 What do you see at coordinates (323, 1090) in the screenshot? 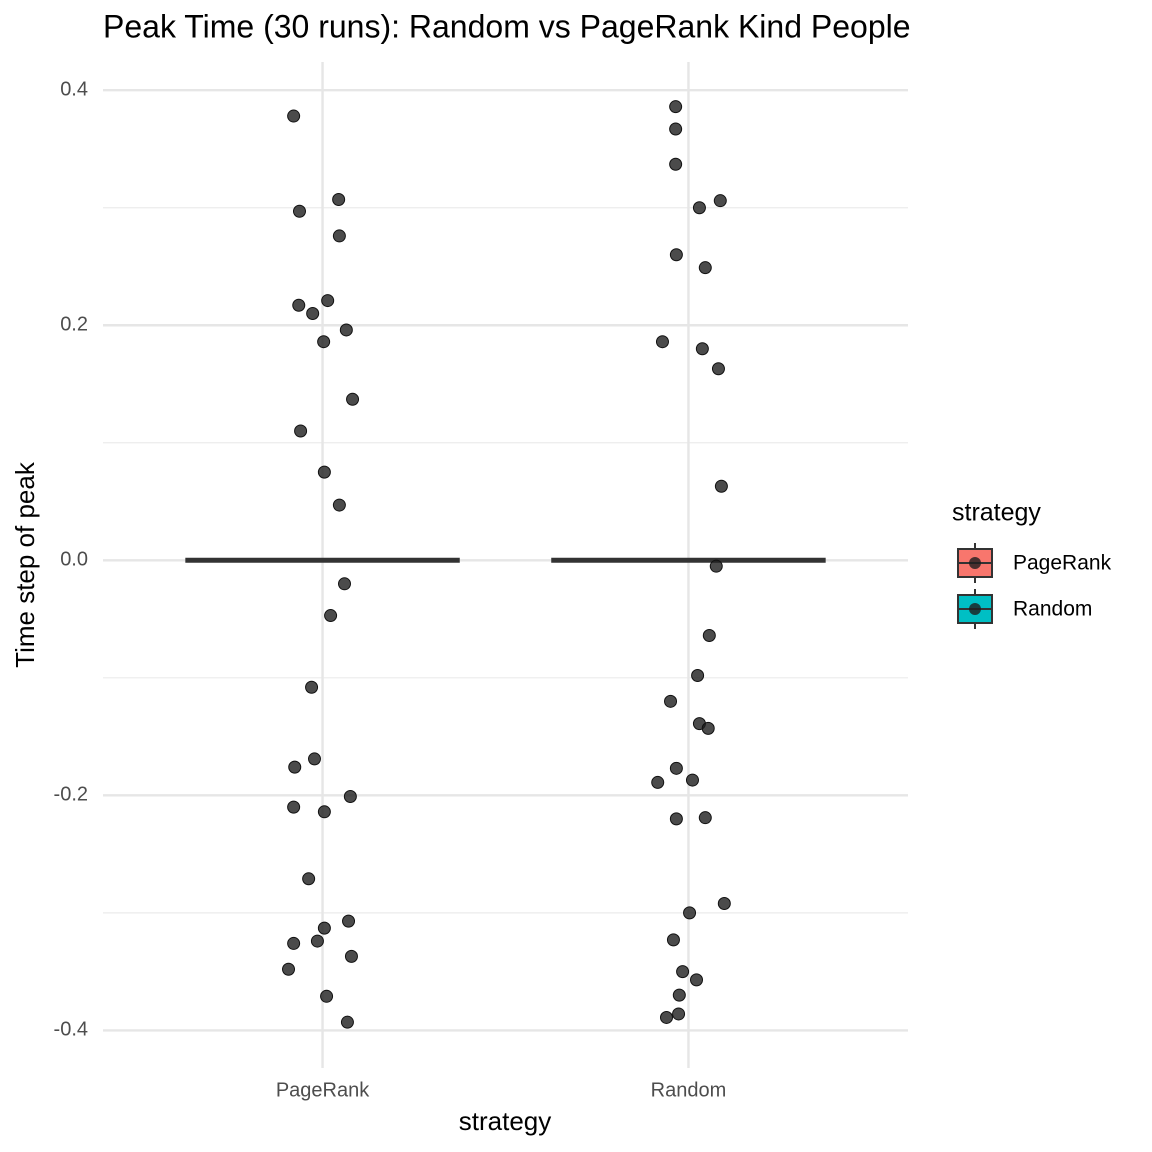
I see `x-tick-label: PageRank` at bounding box center [323, 1090].